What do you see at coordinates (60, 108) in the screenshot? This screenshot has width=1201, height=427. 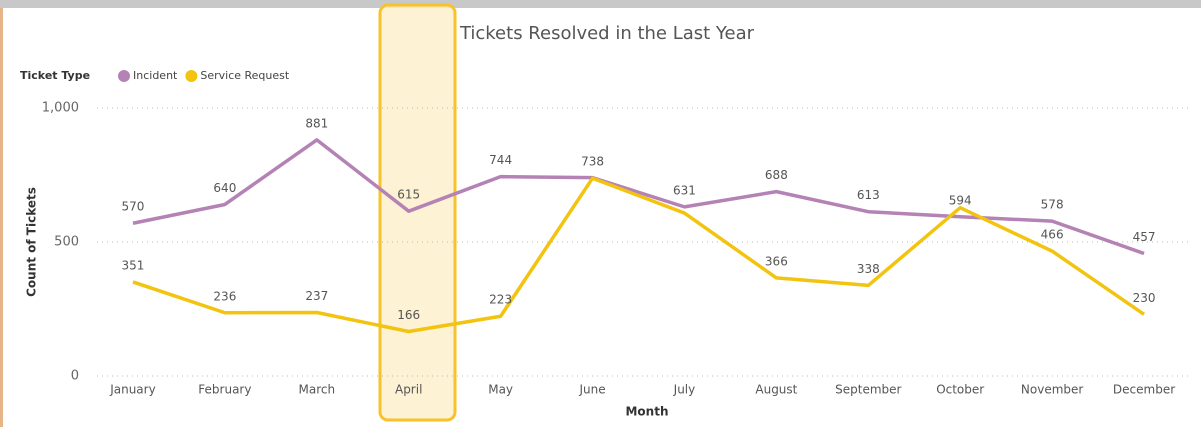 I see `y-tick-label: 1,000` at bounding box center [60, 108].